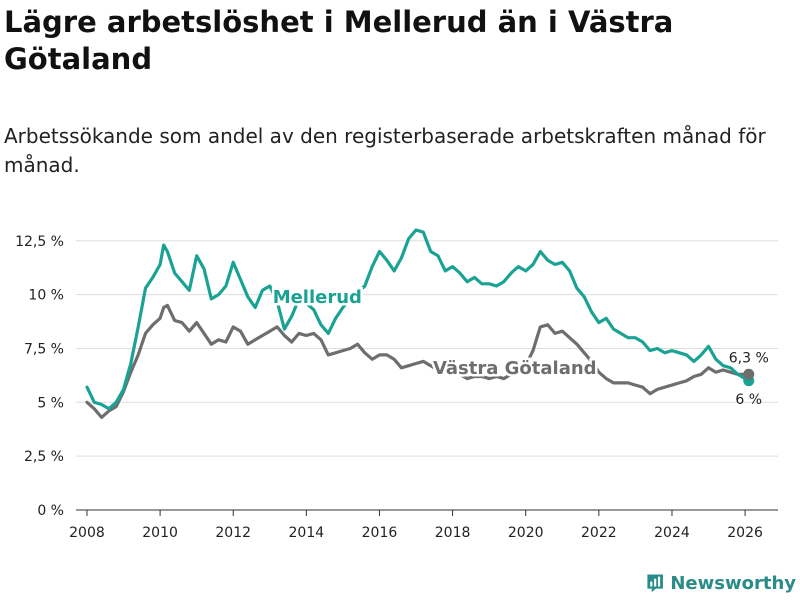 The width and height of the screenshot is (800, 600). Describe the element at coordinates (317, 297) in the screenshot. I see `series-label-mellerud: Mellerud` at that location.